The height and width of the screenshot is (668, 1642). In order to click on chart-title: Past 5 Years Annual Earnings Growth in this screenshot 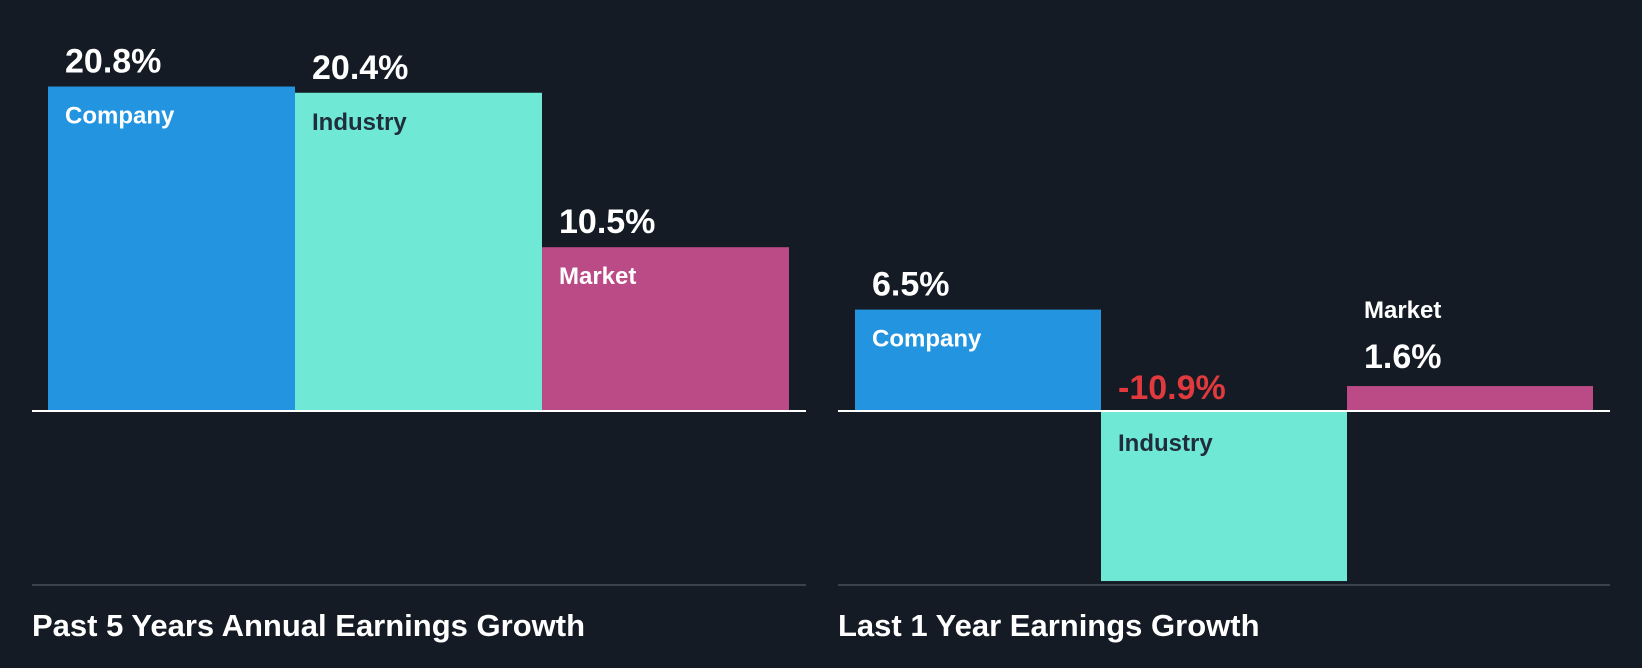, I will do `click(308, 625)`.